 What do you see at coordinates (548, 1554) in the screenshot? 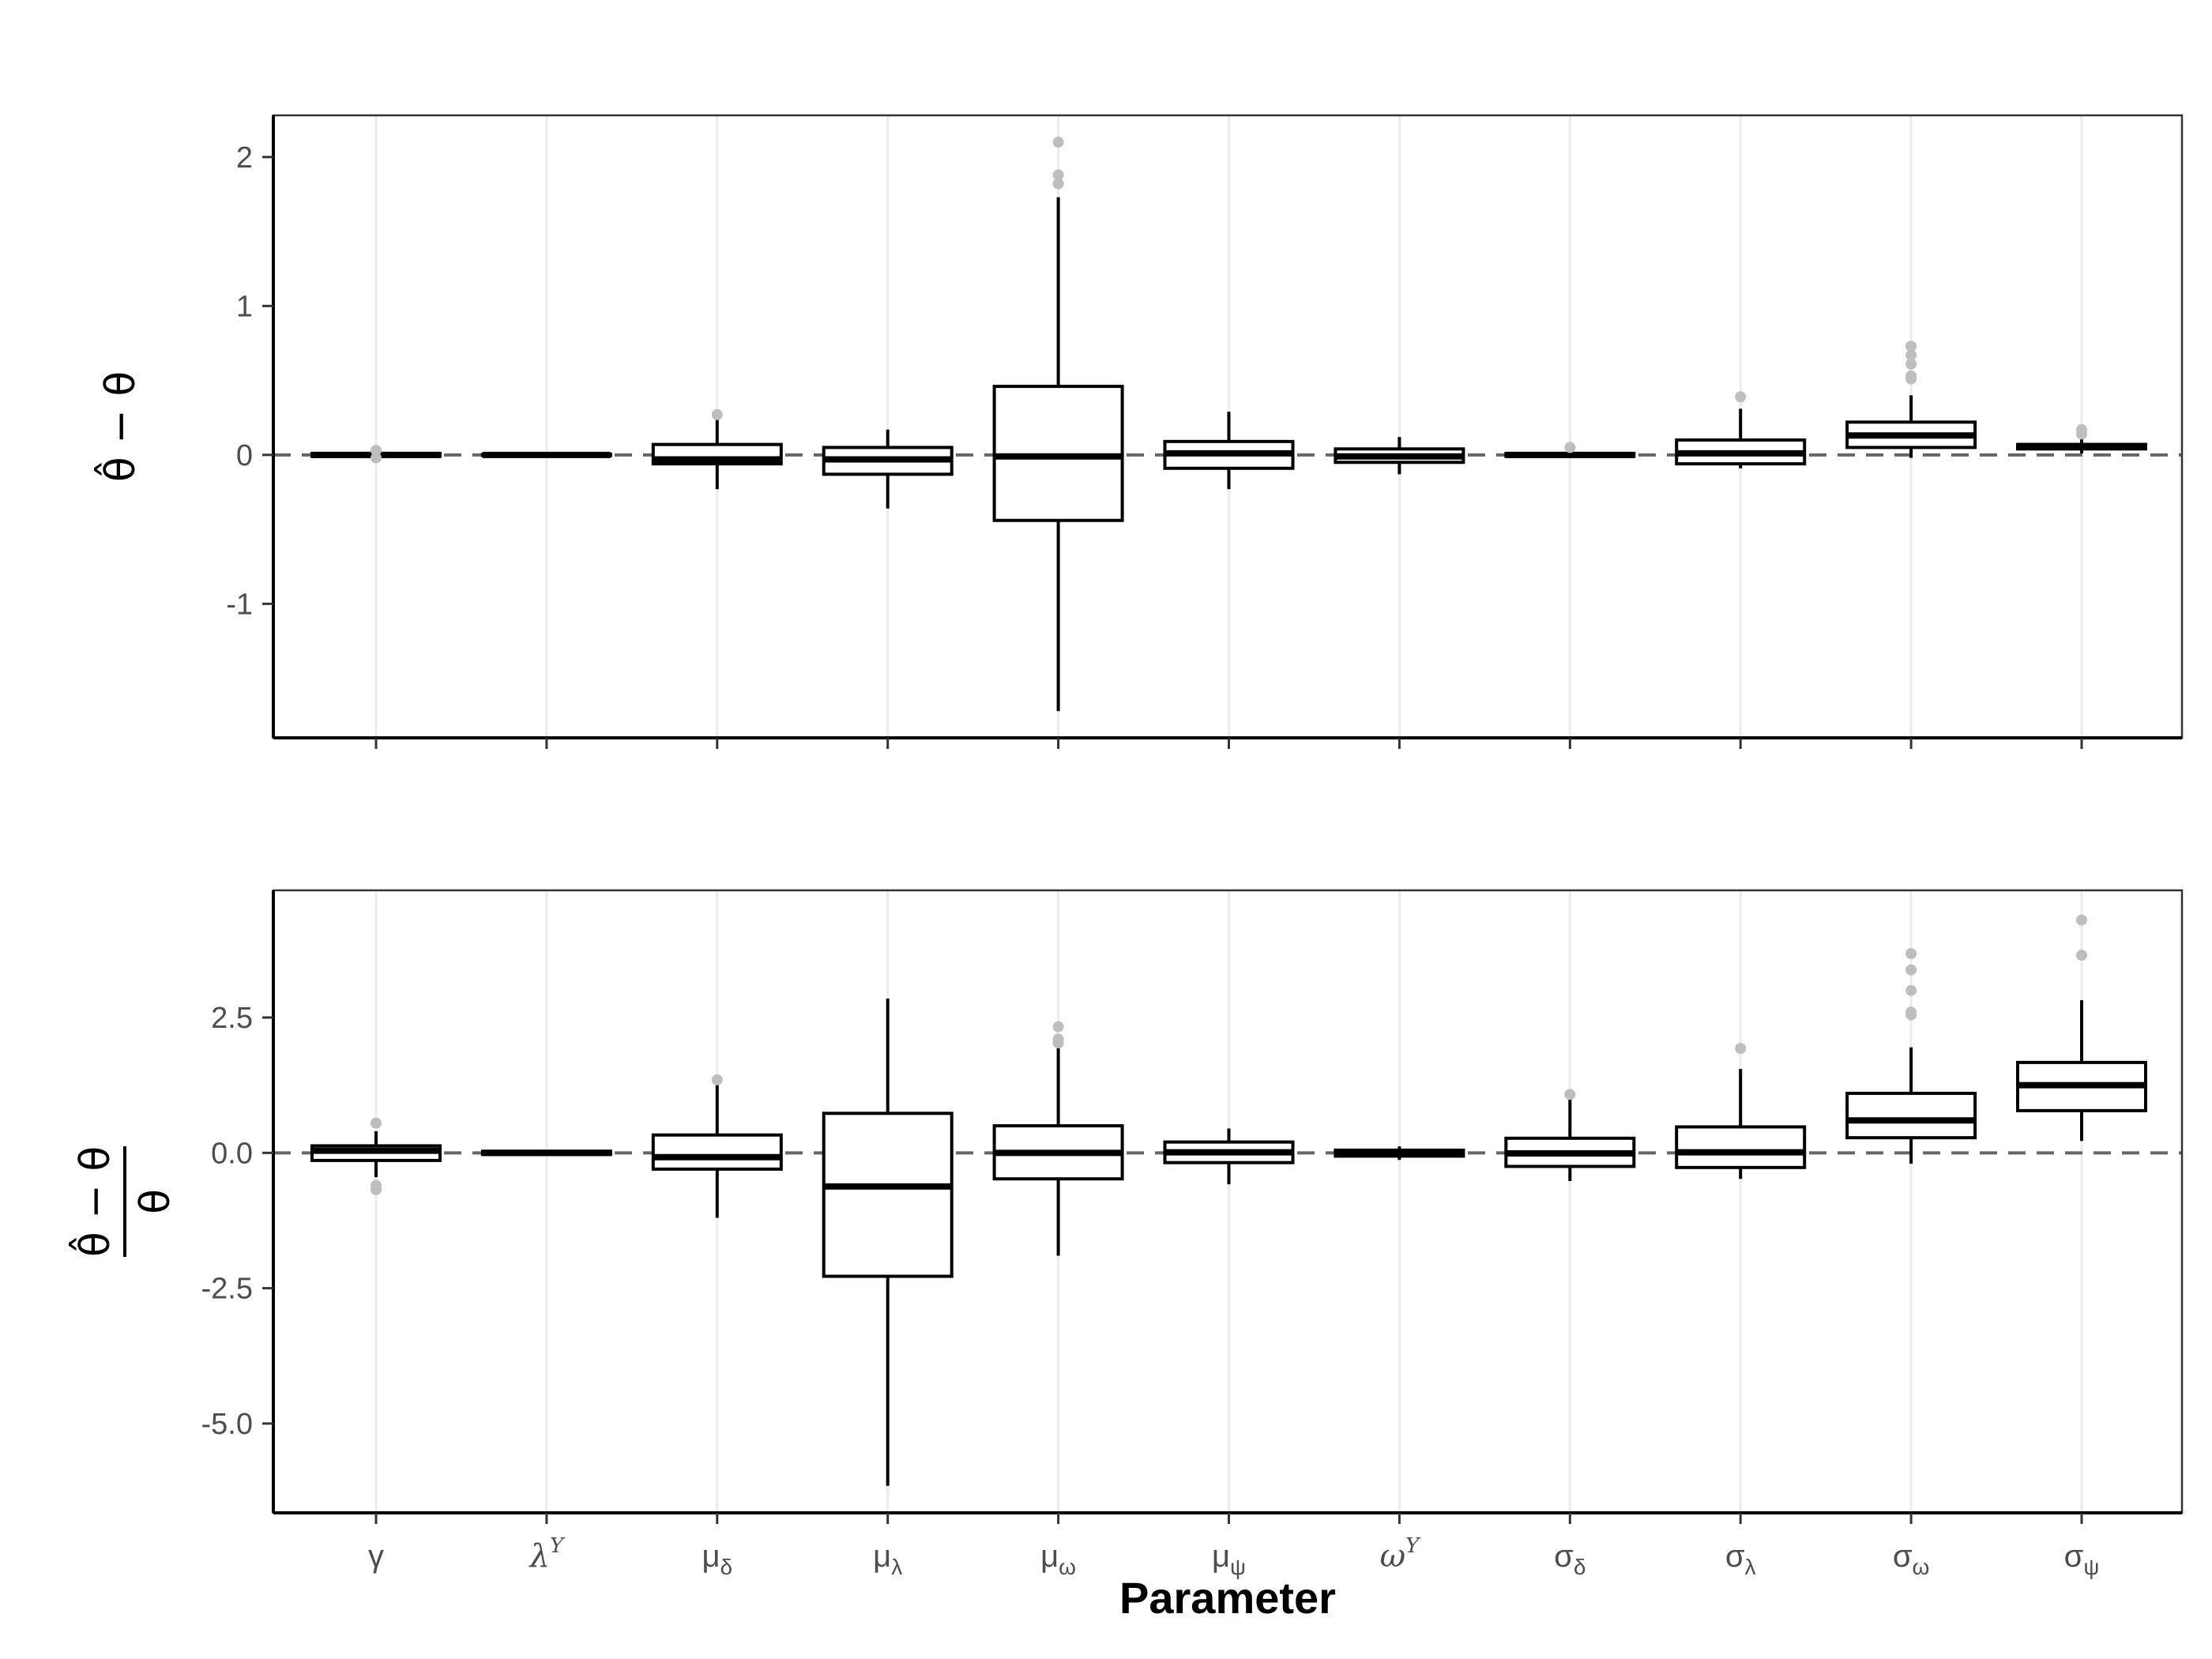
I see `x-tick-label: λY` at bounding box center [548, 1554].